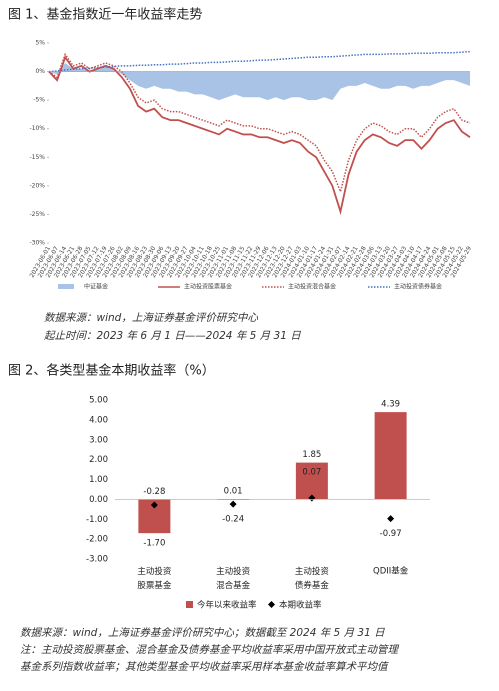 Image resolution: width=499 pixels, height=691 pixels. I want to click on y-tick-label: 4.00, so click(98, 420).